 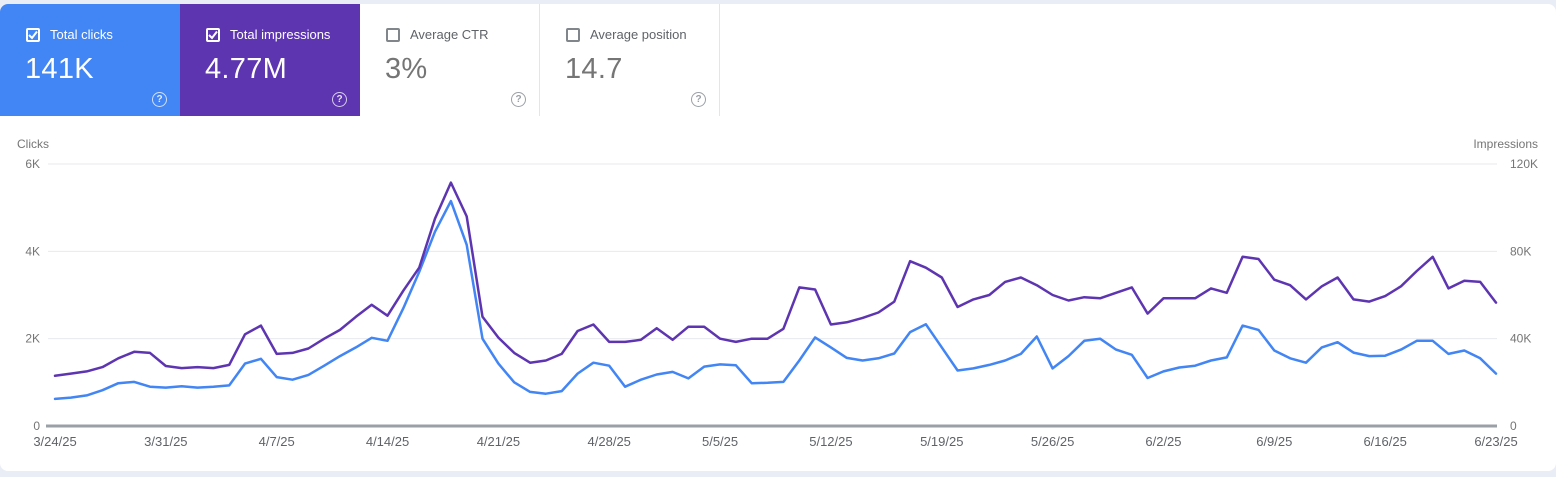 What do you see at coordinates (1163, 441) in the screenshot?
I see `x-axis-date-label: 6/2/25` at bounding box center [1163, 441].